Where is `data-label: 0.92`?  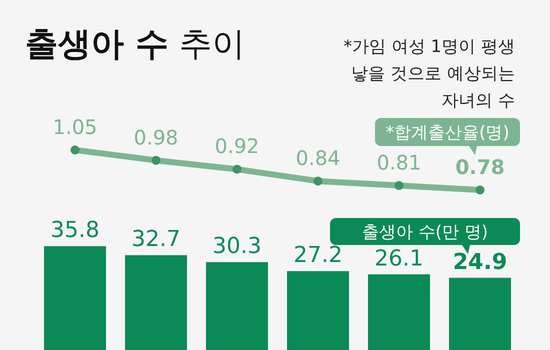 data-label: 0.92 is located at coordinates (237, 146).